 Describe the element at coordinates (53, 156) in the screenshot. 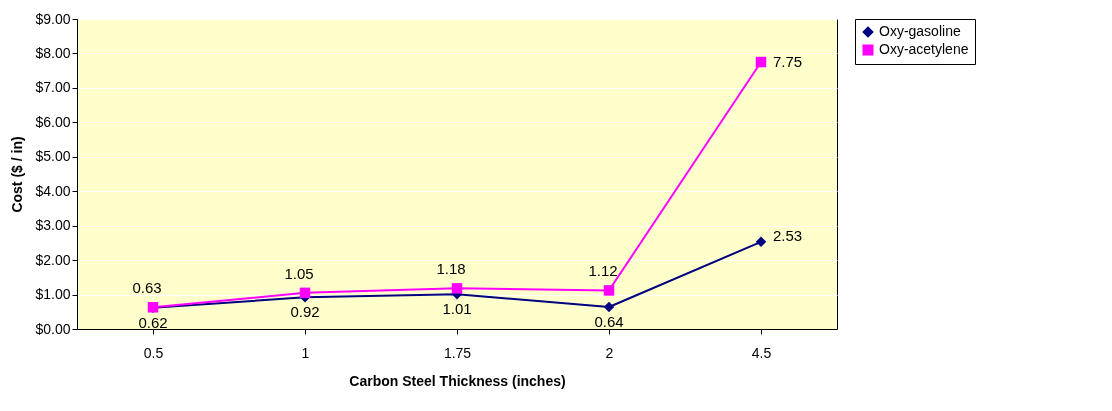

I see `y-tick-label: $5.00` at that location.